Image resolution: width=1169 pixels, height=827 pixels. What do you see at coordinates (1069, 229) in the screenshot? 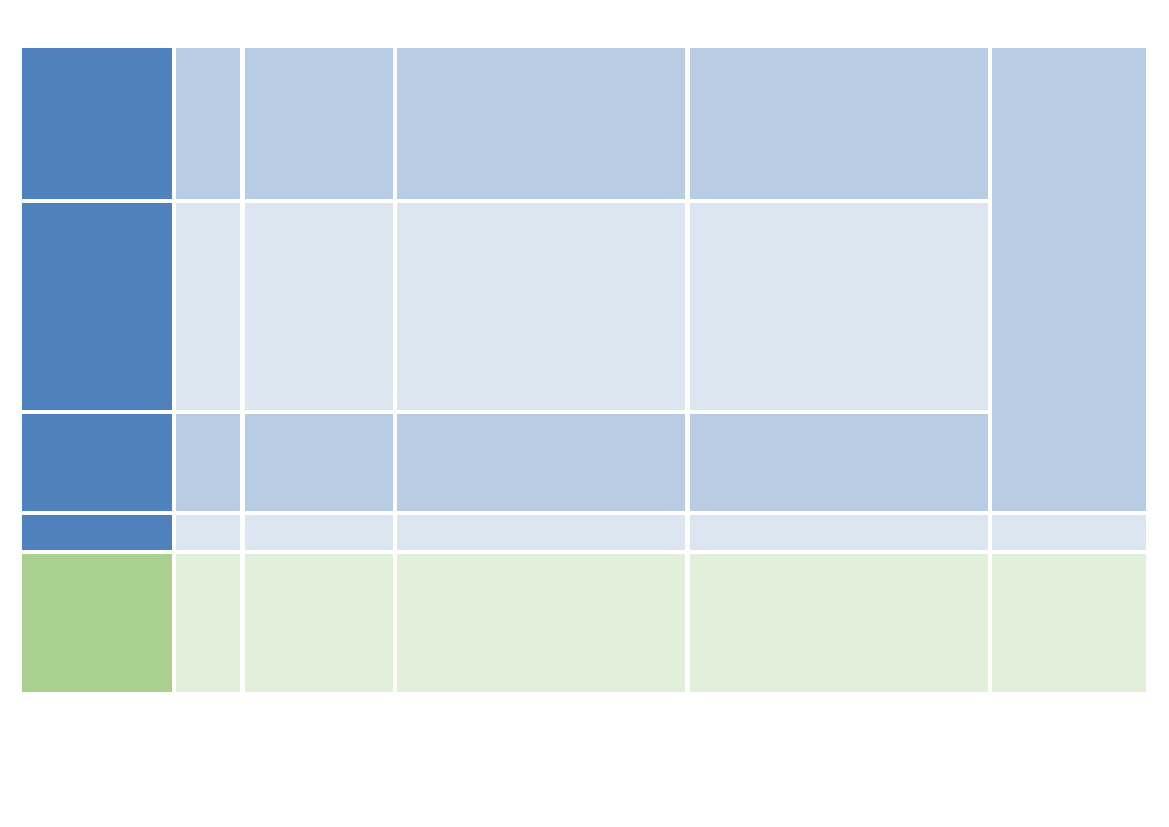
I see `merged-cell` at bounding box center [1069, 229].